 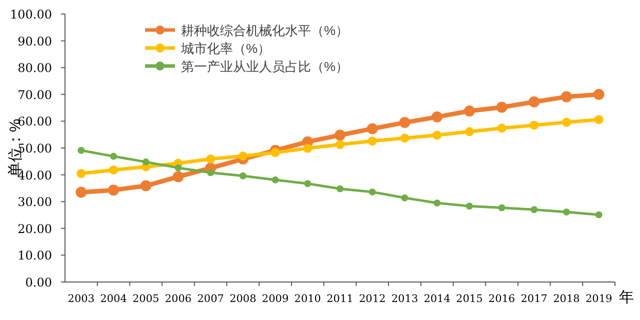 I want to click on y-tick-label: 90.00, so click(x=35, y=41).